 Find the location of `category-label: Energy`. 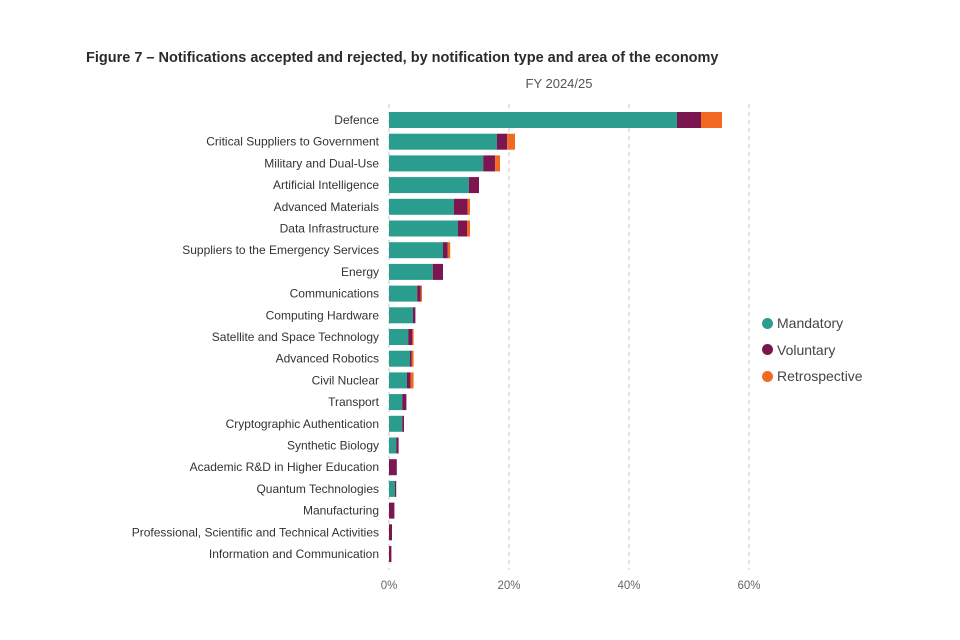

category-label: Energy is located at coordinates (360, 272).